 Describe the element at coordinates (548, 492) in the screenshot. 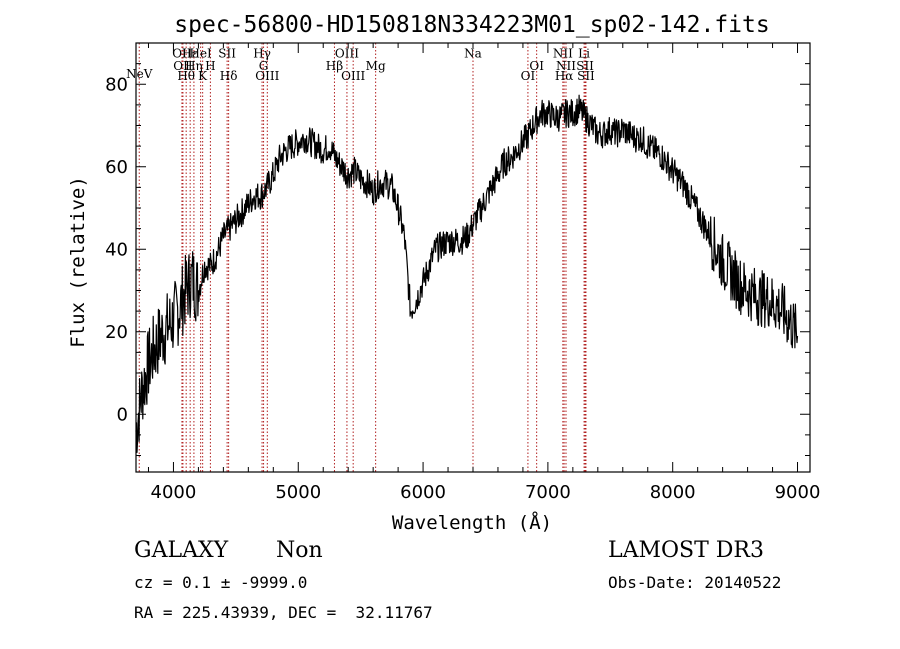

I see `x-tick-label: 7000` at that location.